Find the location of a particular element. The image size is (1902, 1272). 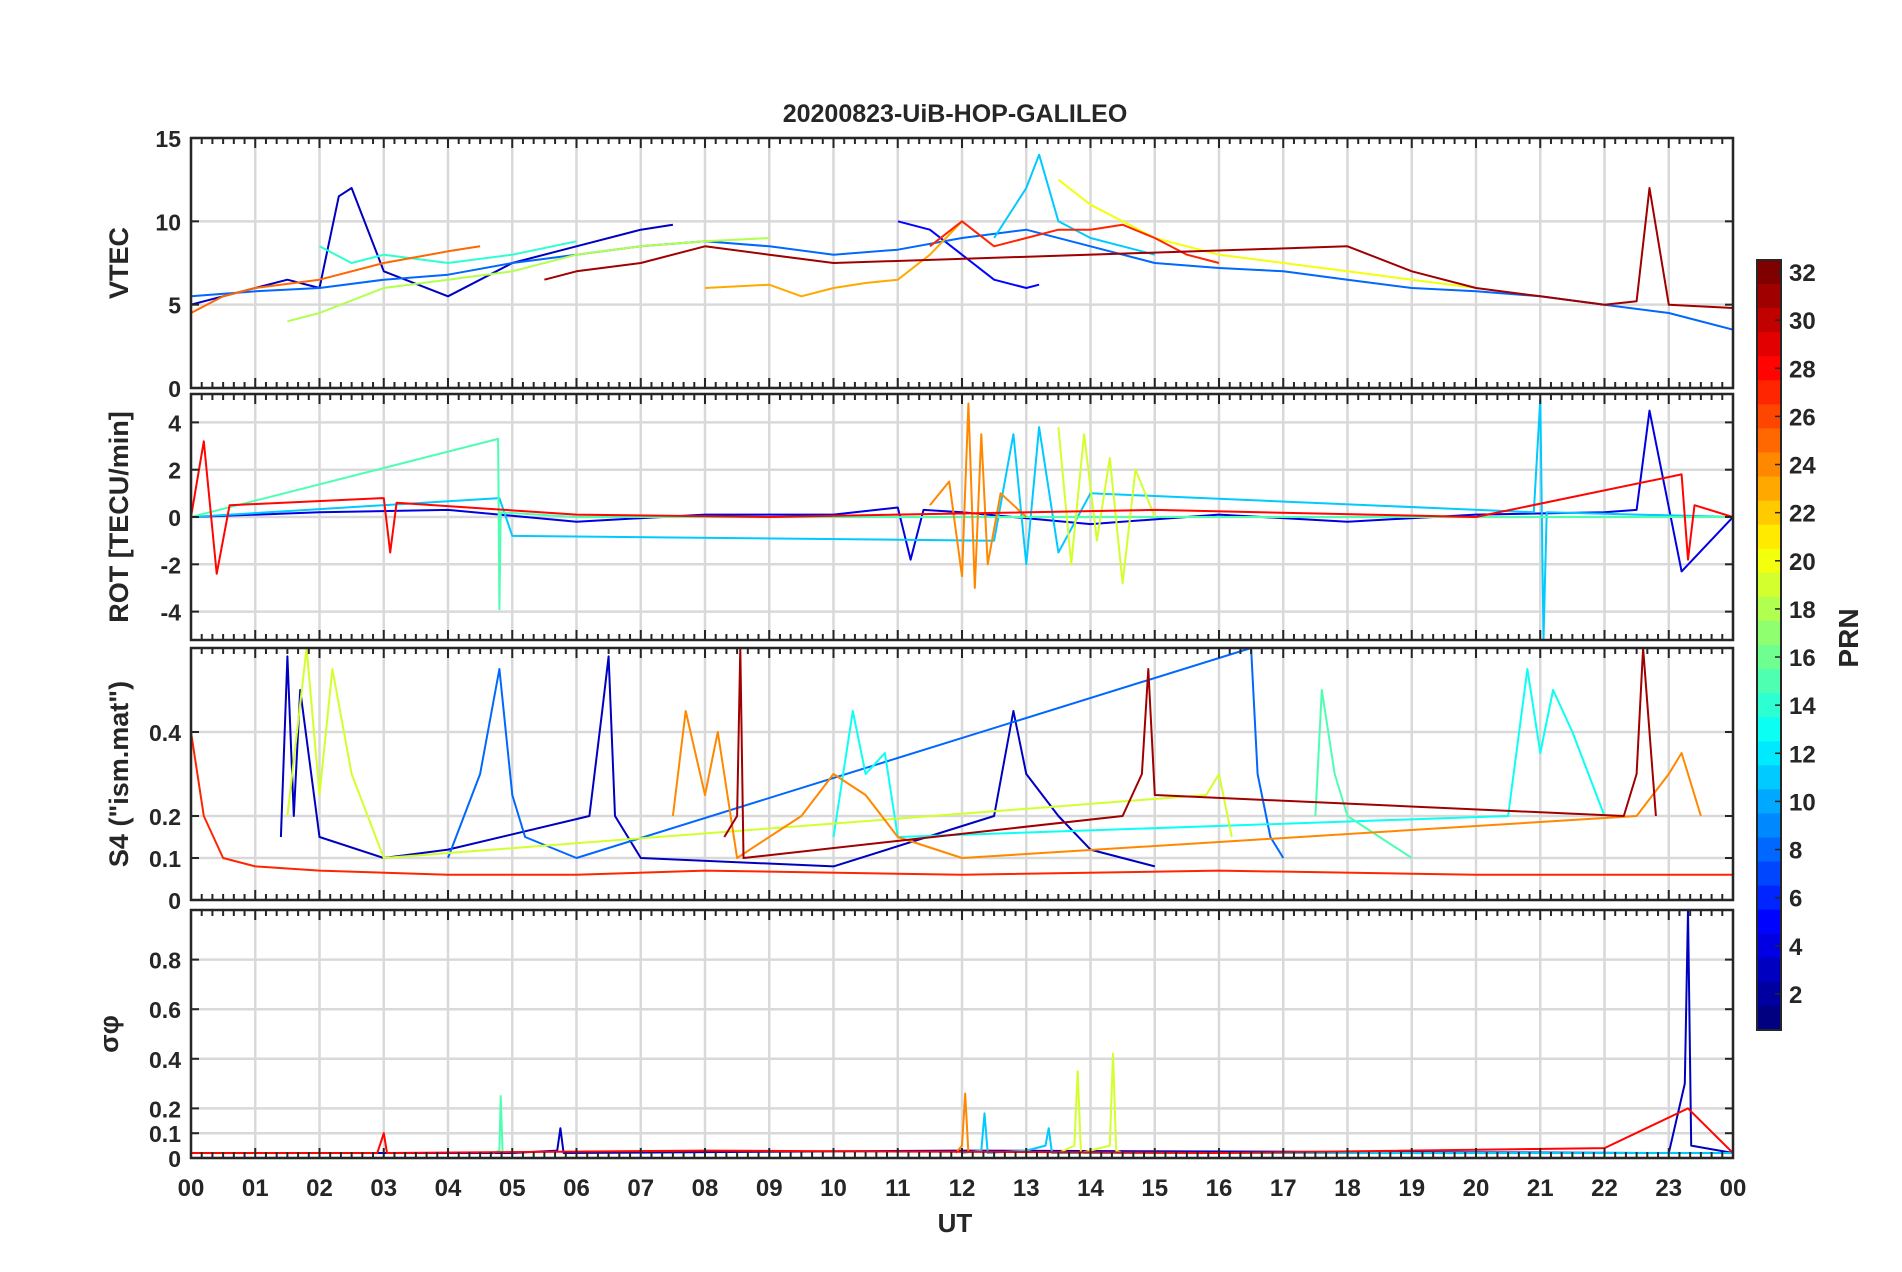

colorbar-border is located at coordinates (1769, 645).